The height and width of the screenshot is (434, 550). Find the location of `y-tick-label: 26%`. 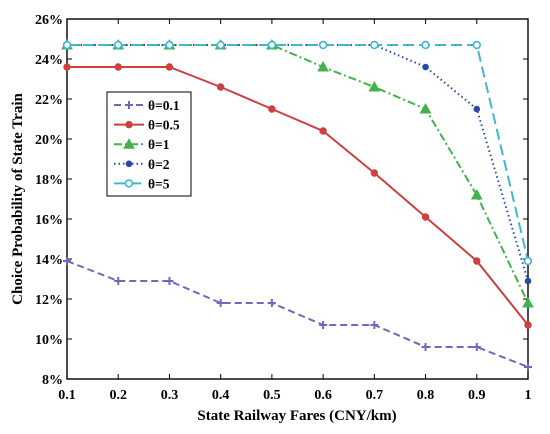

y-tick-label: 26% is located at coordinates (49, 20).